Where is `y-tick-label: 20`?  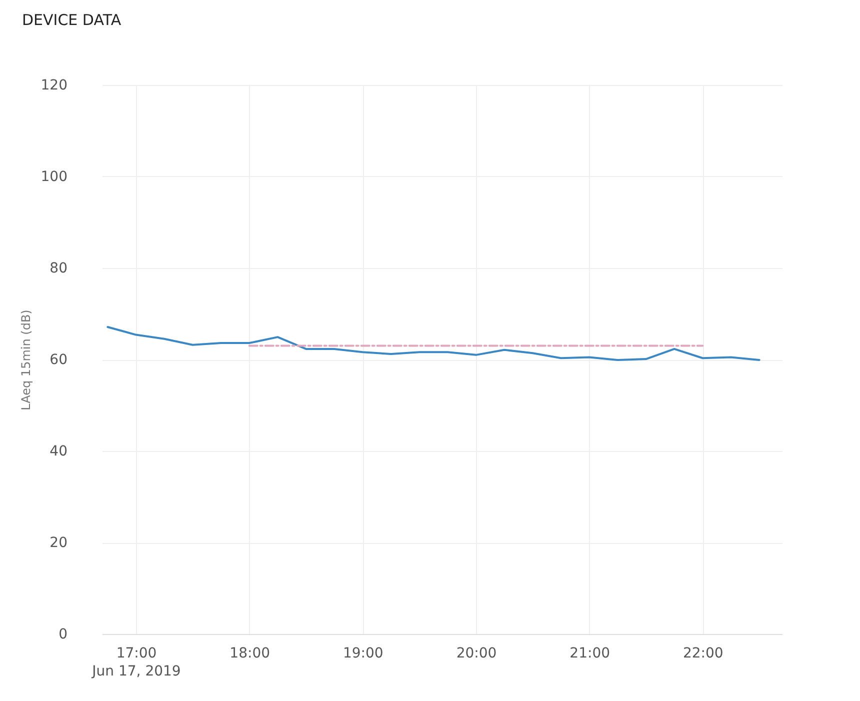
y-tick-label: 20 is located at coordinates (59, 543).